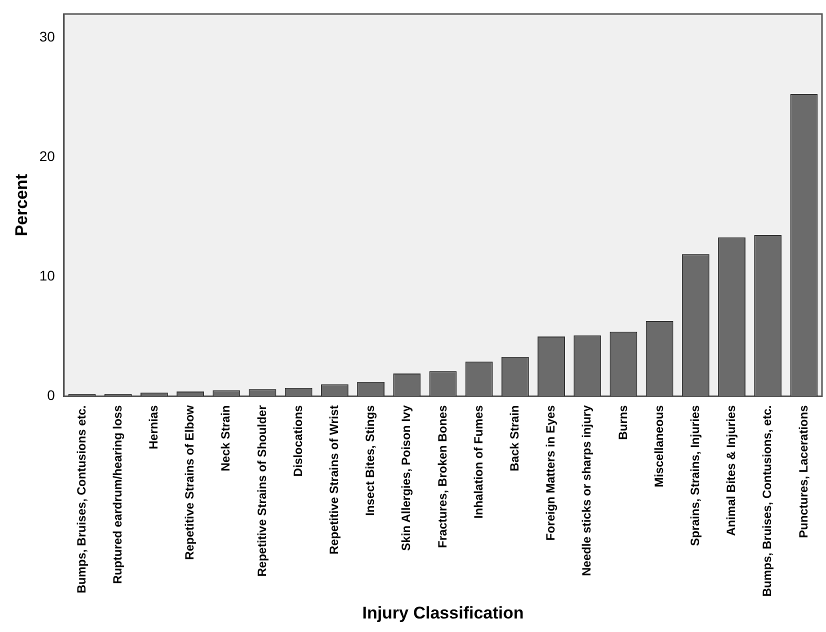 The image size is (826, 632). I want to click on x-tick-label: Skin Allergies, Poison Ivy, so click(406, 477).